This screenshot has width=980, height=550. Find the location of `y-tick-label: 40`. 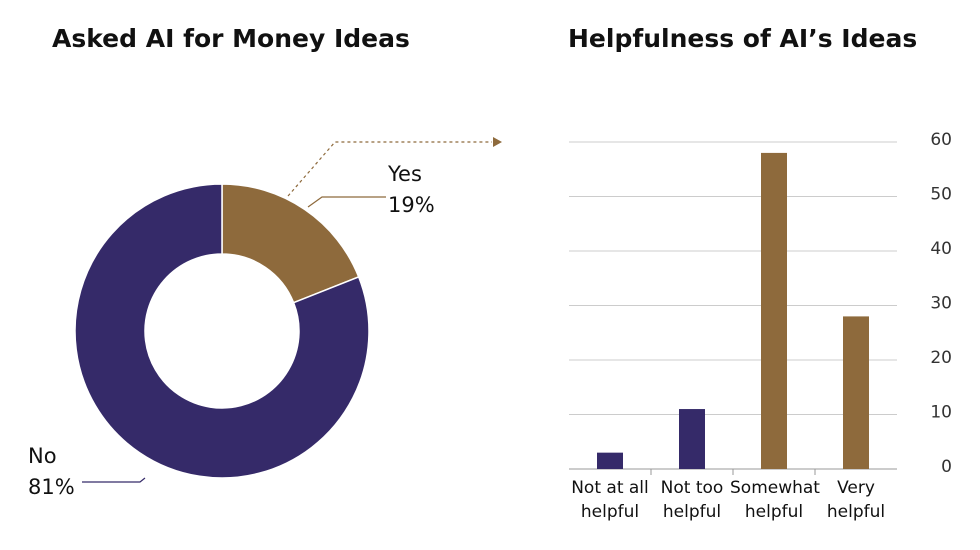

y-tick-label: 40 is located at coordinates (941, 249).